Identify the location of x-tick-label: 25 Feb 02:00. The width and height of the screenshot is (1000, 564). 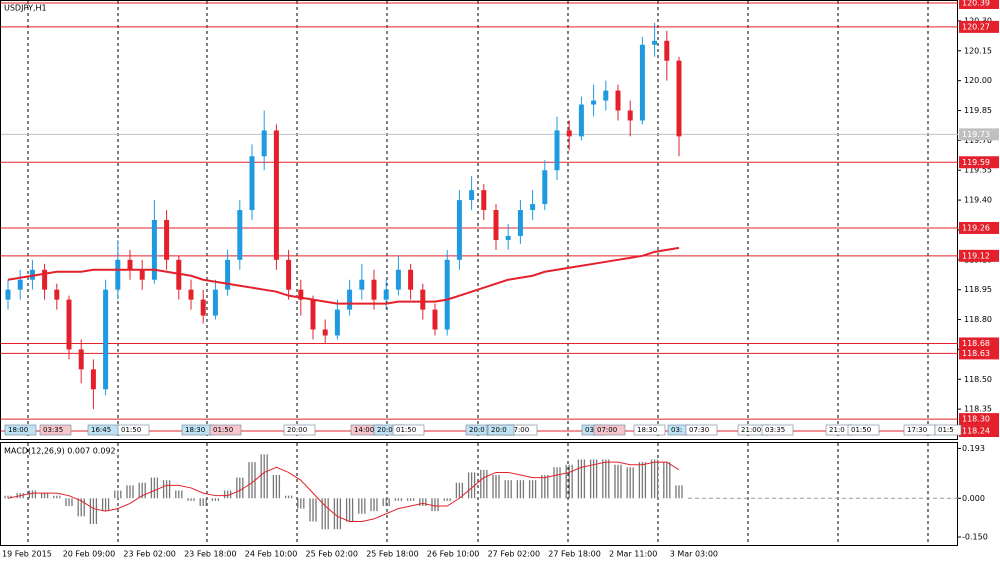
(332, 554).